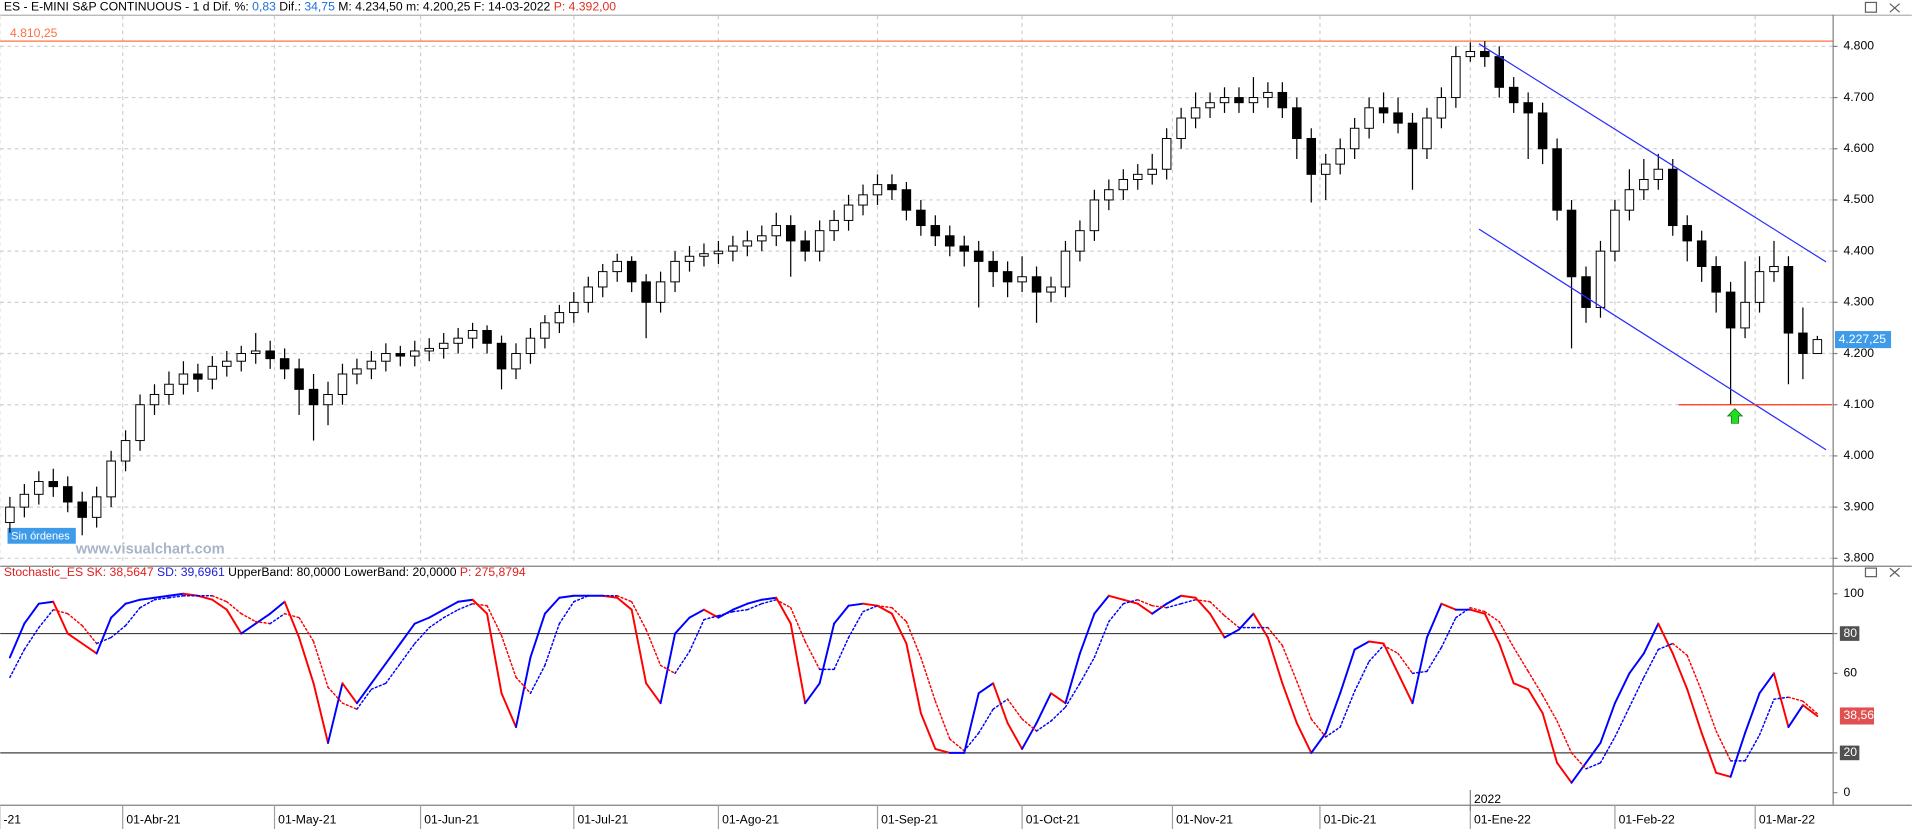 The height and width of the screenshot is (829, 1912). What do you see at coordinates (451, 820) in the screenshot?
I see `x-tick-label: 01-Jun-21` at bounding box center [451, 820].